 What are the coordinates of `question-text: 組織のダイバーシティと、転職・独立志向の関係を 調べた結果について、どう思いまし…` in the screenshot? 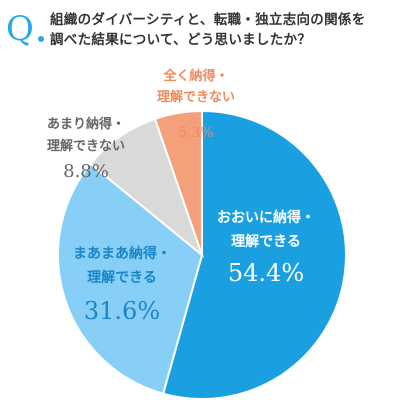 It's located at (222, 30).